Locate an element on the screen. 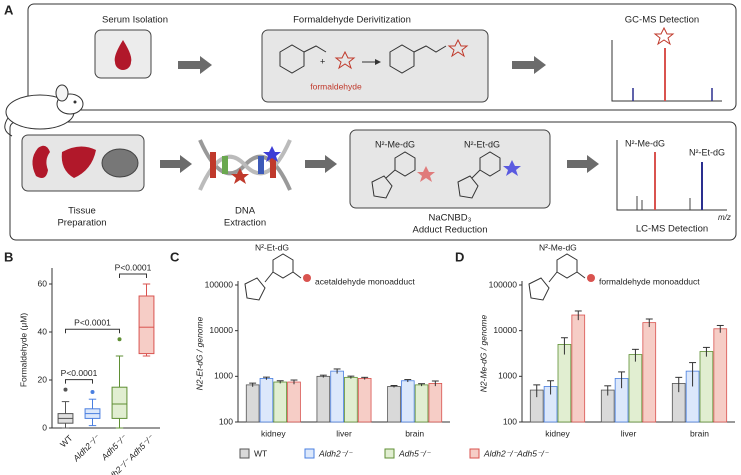 The image size is (741, 475). step-label: GC-MS Detection is located at coordinates (662, 20).